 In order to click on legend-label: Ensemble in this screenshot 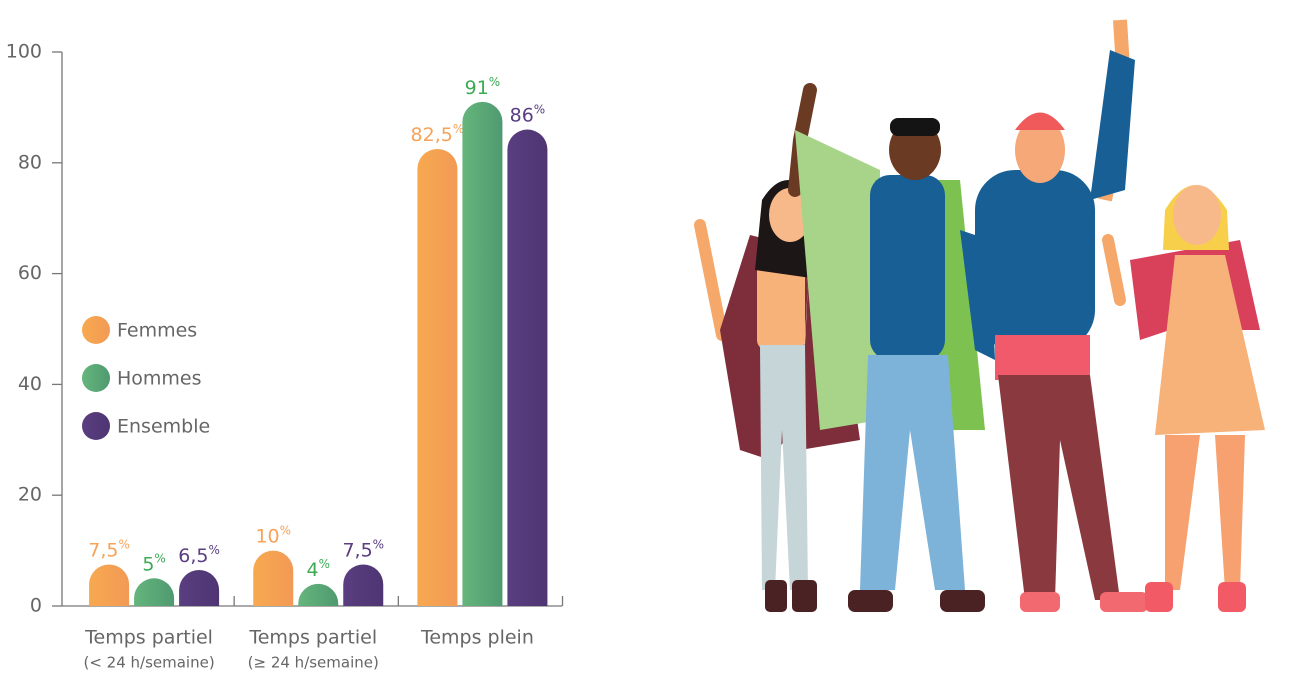, I will do `click(163, 427)`.